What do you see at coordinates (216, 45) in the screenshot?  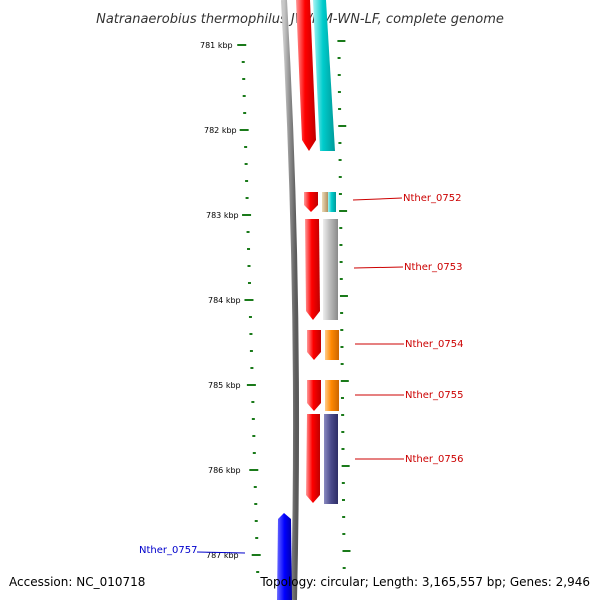 I see `scale-label-781: 781 kbp` at bounding box center [216, 45].